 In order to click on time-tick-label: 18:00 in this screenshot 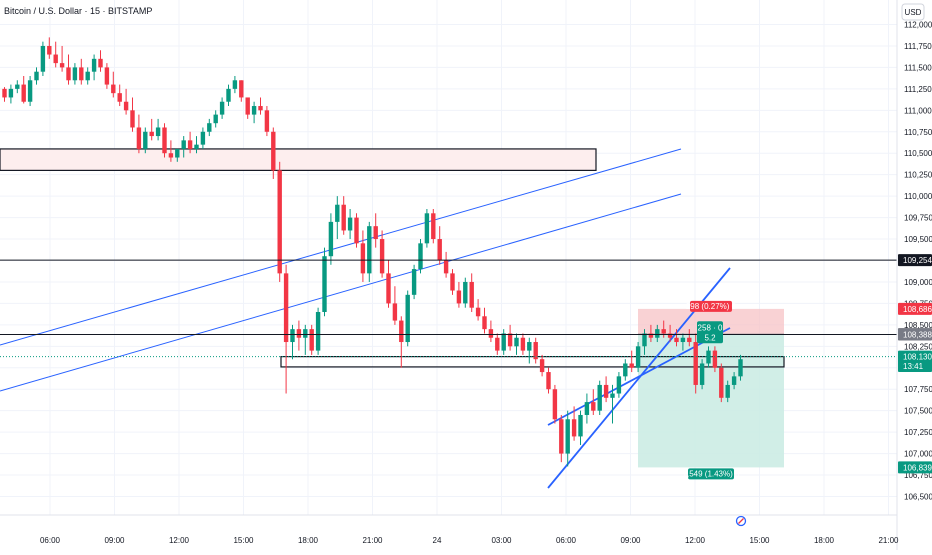, I will do `click(824, 540)`.